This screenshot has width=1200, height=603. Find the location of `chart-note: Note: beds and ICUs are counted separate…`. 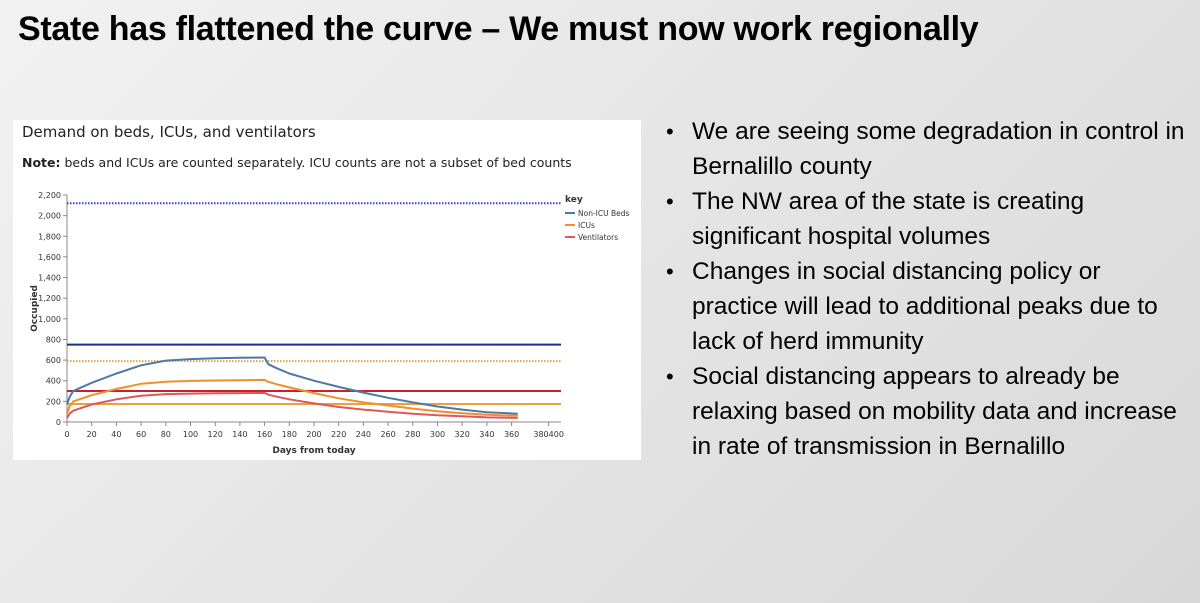

chart-note: Note: beds and ICUs are counted separate… is located at coordinates (297, 162).